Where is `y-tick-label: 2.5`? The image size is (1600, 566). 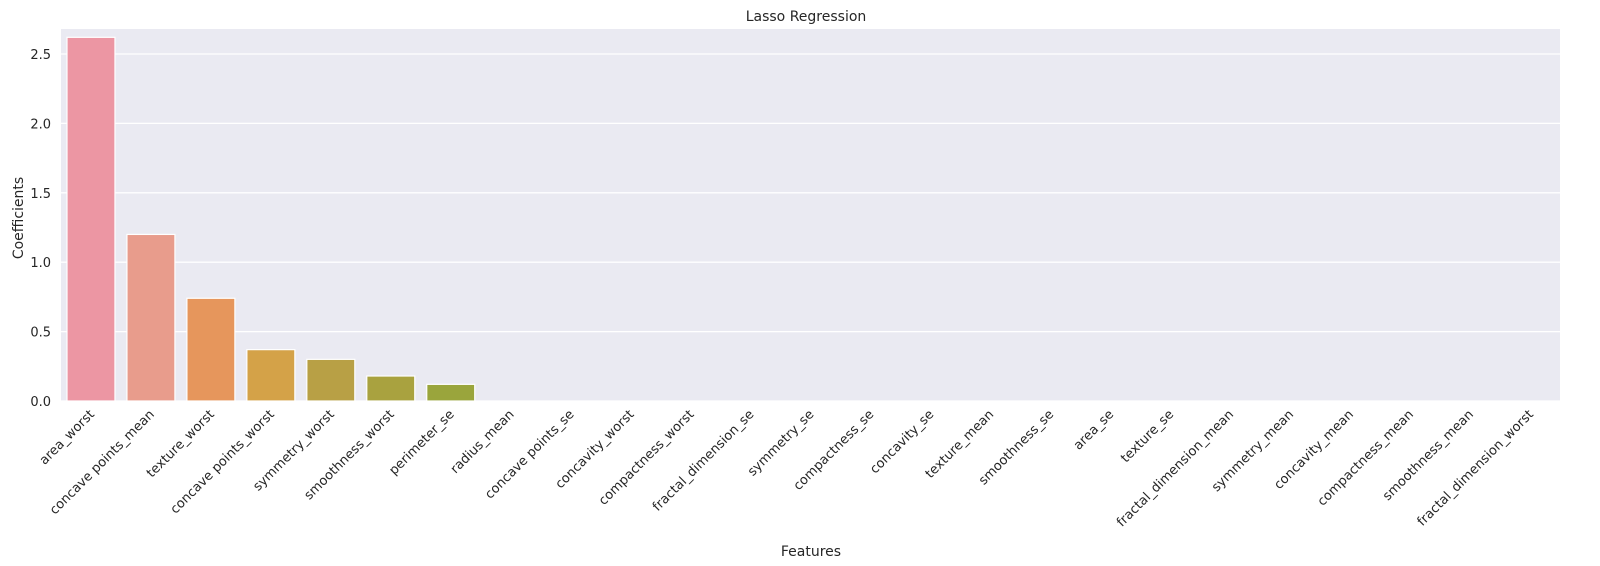
y-tick-label: 2.5 is located at coordinates (40, 55).